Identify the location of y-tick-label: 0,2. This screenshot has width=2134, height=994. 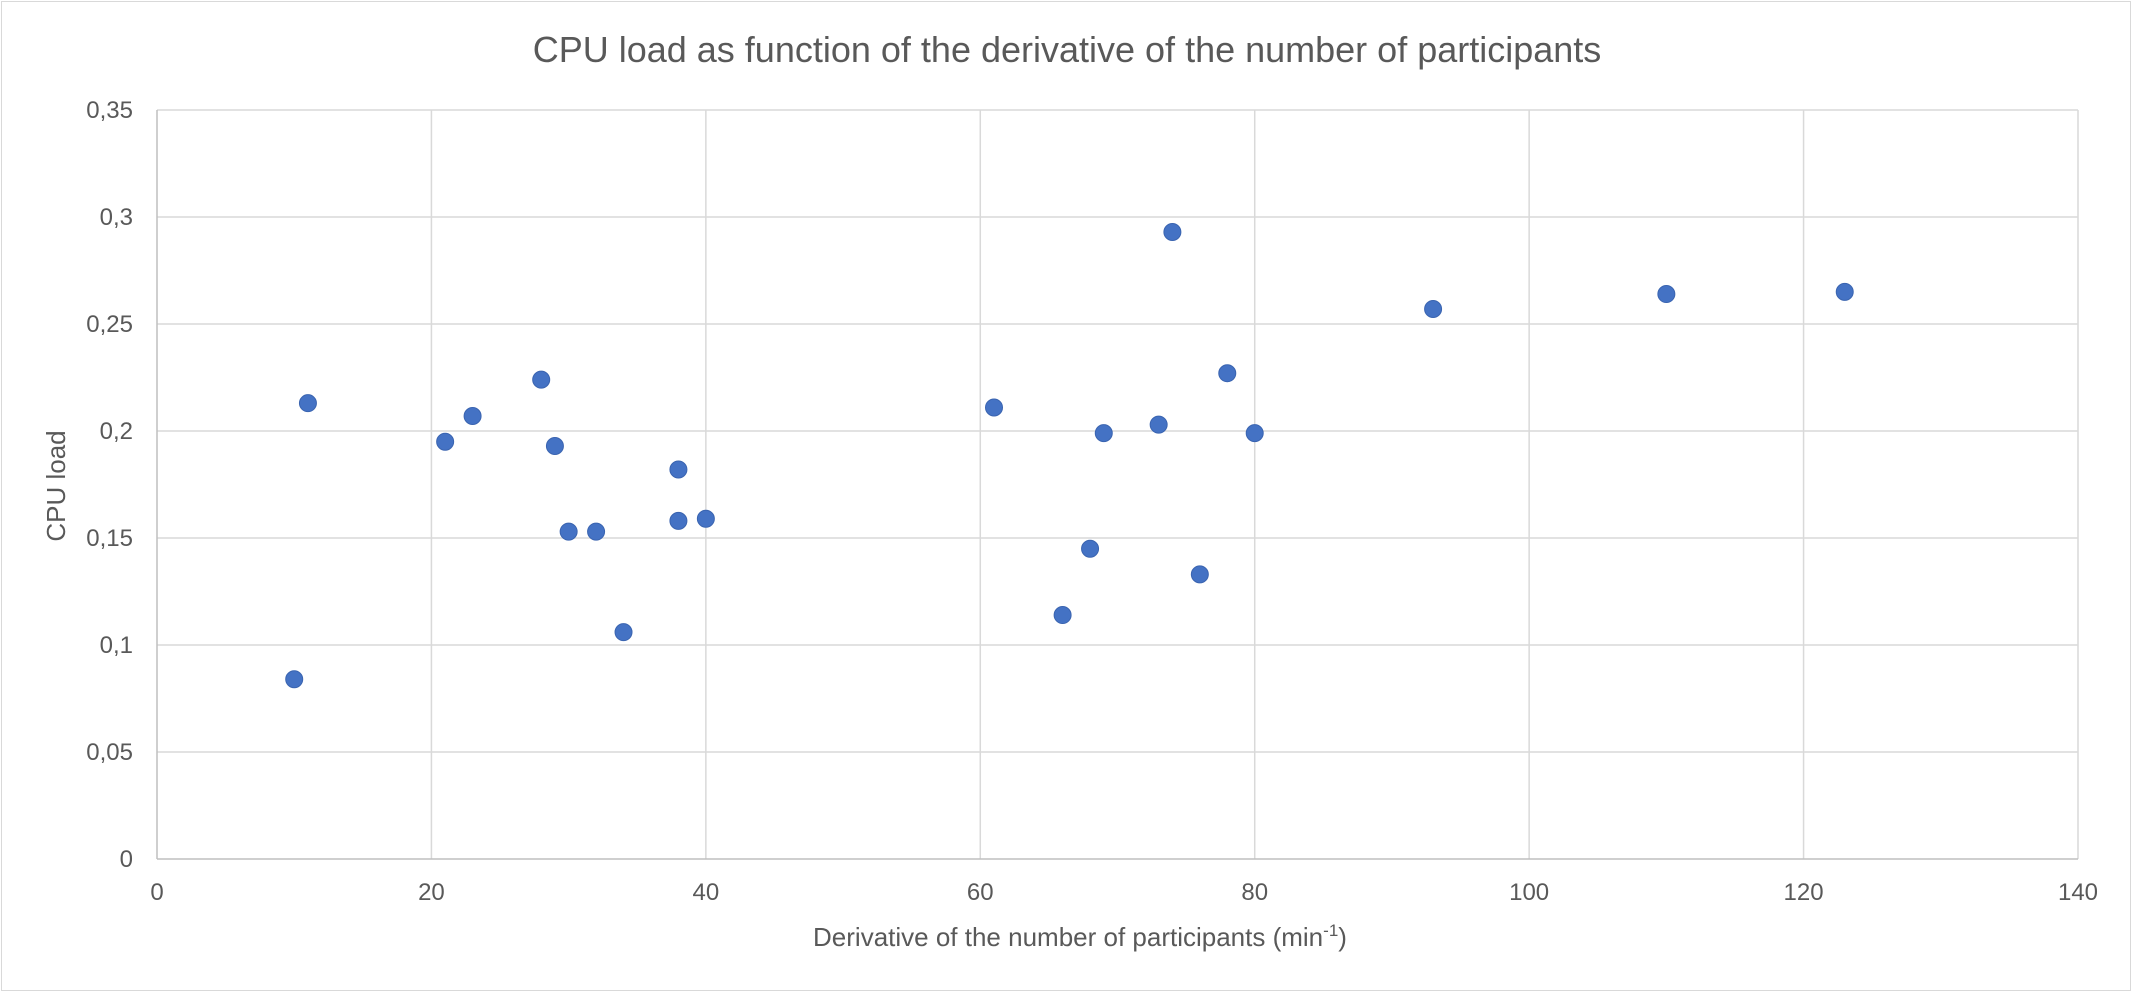
(116, 431).